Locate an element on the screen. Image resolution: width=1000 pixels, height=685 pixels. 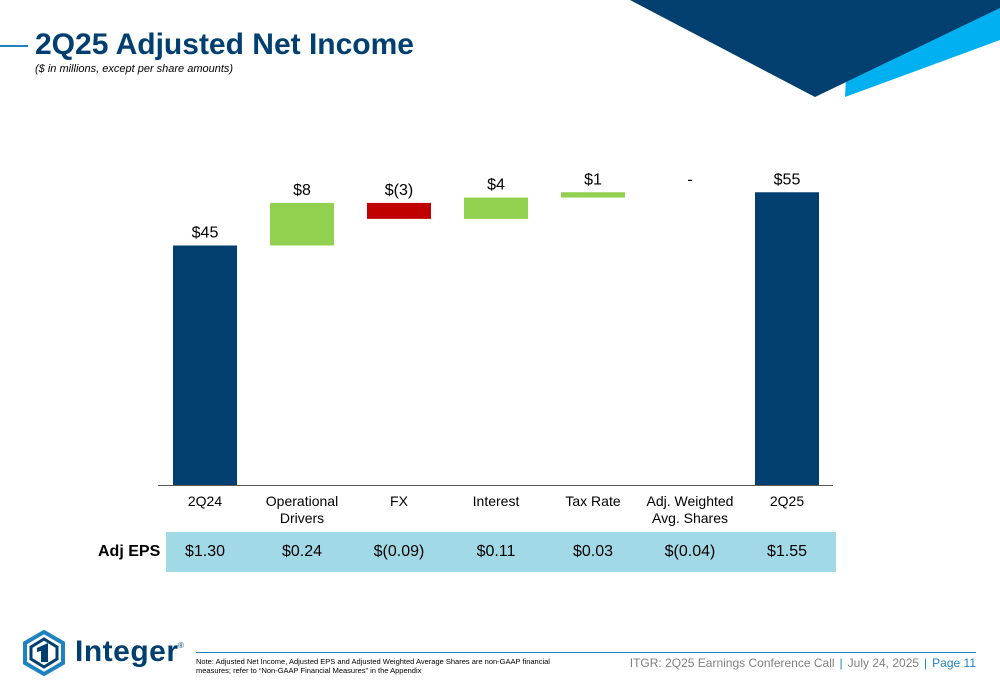
eps-value-5: $(0.04) is located at coordinates (690, 551).